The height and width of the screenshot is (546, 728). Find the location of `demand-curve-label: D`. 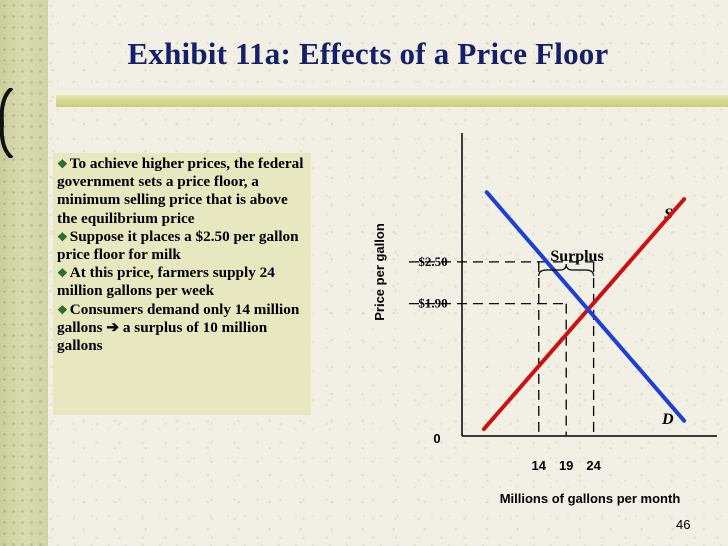

demand-curve-label: D is located at coordinates (667, 419).